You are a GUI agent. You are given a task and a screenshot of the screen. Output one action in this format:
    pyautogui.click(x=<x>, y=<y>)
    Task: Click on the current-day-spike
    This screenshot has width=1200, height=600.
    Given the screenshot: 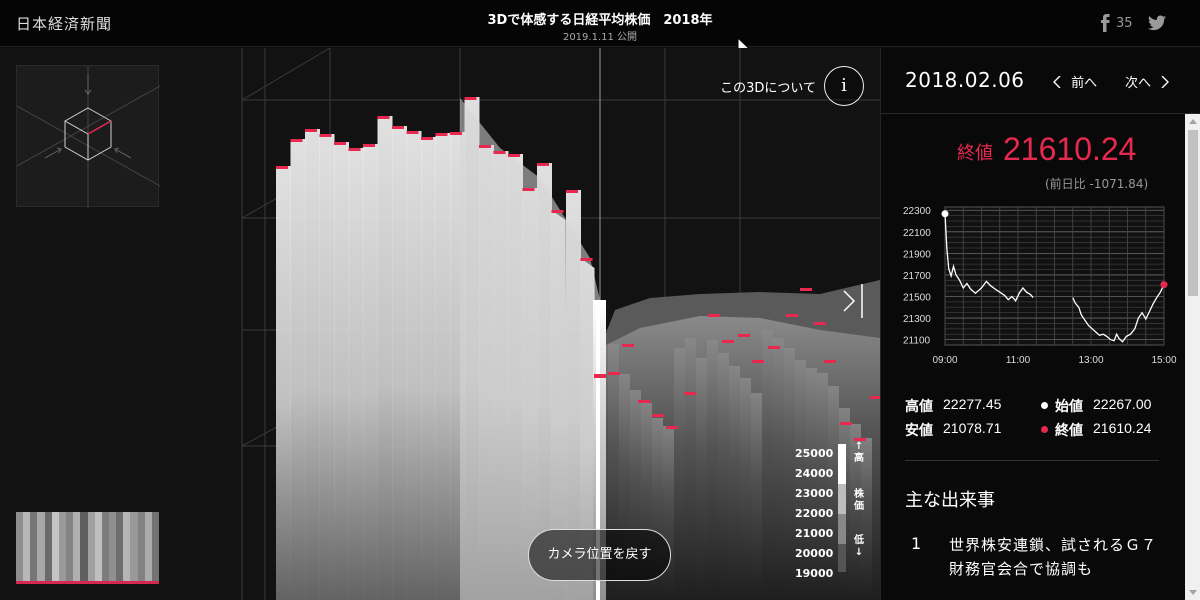 What is the action you would take?
    pyautogui.click(x=599, y=324)
    